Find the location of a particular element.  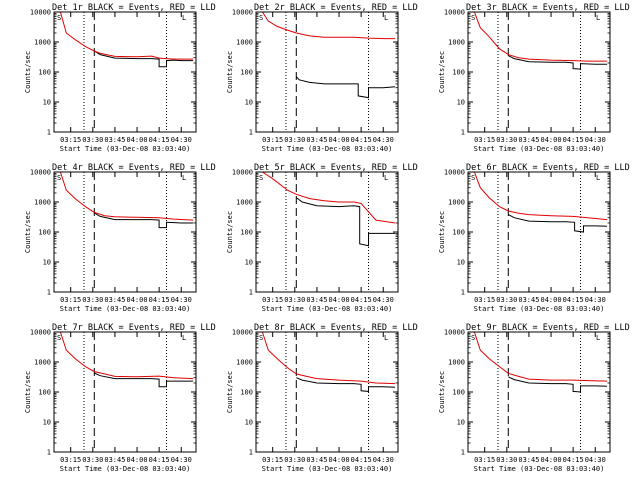

panel-title: Det 3r BLACK = Events, RED = LLD is located at coordinates (548, 8).